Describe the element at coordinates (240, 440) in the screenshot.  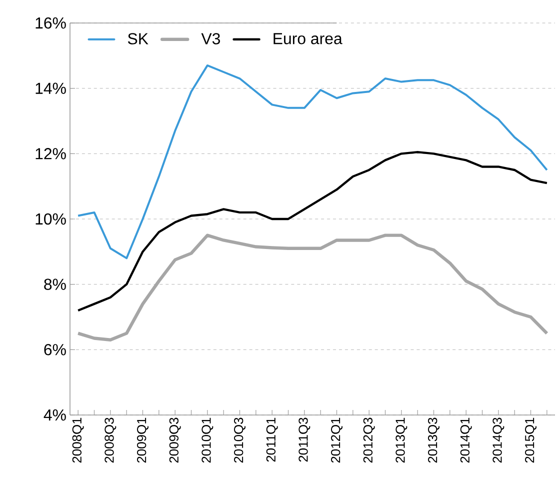
I see `x-tick-label: 2010Q3` at that location.